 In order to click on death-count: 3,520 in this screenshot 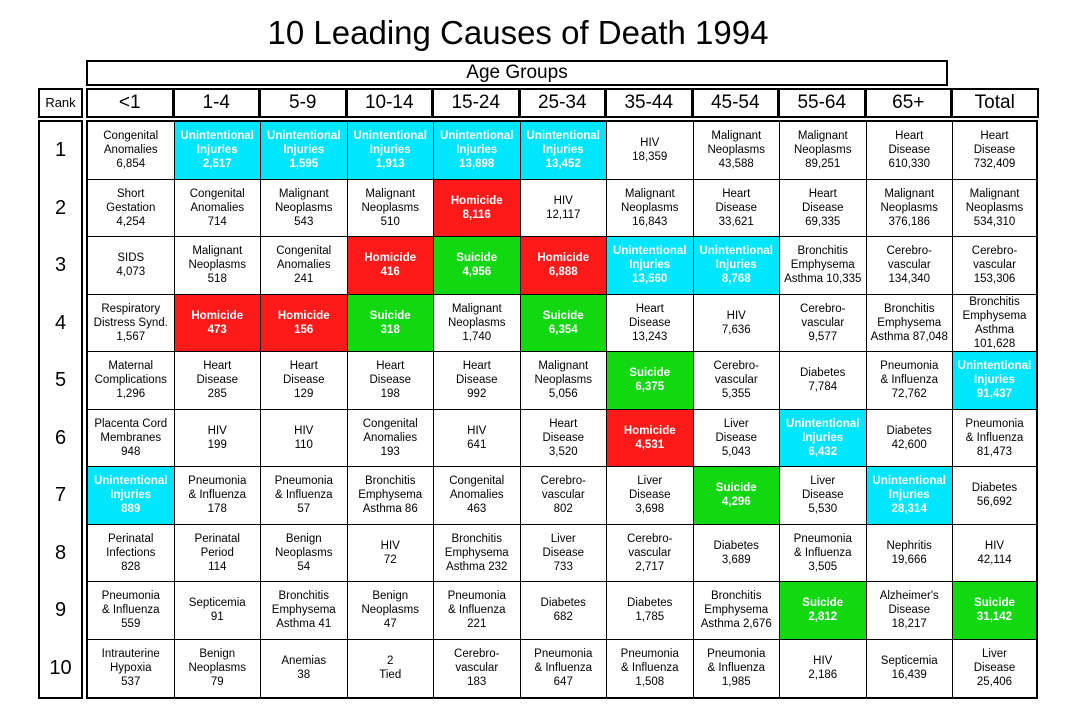, I will do `click(563, 451)`.